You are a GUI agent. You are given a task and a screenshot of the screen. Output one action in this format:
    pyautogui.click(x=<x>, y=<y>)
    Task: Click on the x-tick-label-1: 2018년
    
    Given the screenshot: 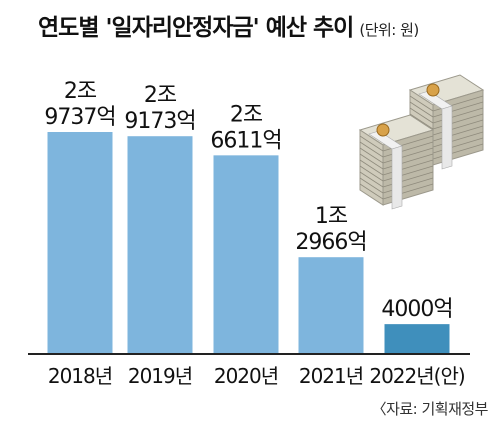 What is the action you would take?
    pyautogui.click(x=80, y=376)
    